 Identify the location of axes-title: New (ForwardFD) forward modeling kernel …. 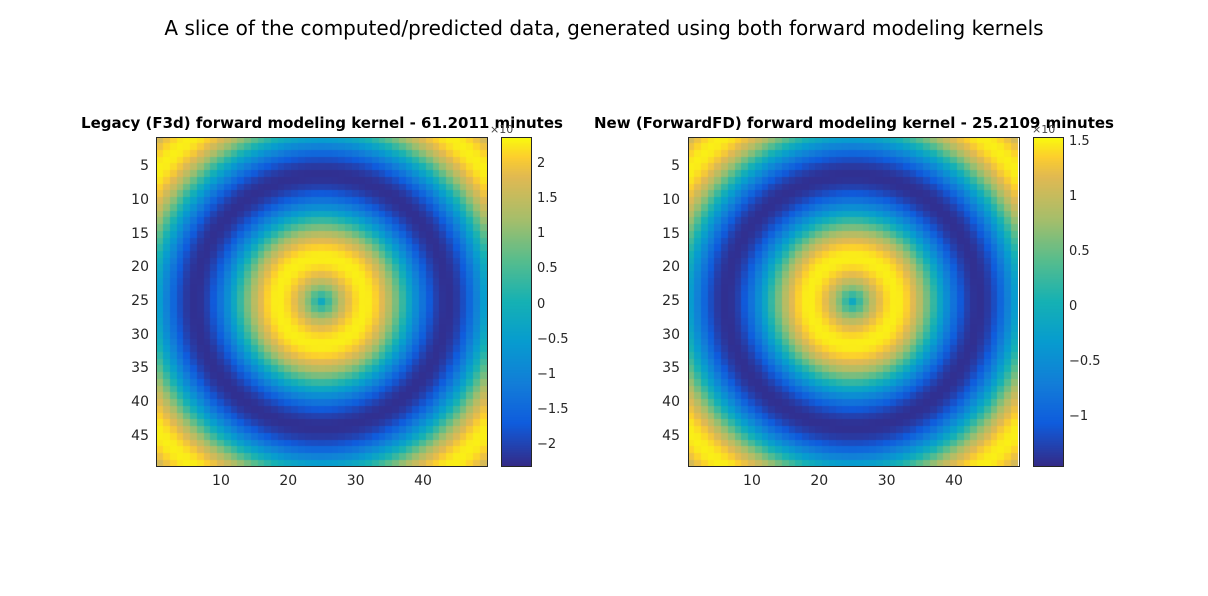
(854, 123).